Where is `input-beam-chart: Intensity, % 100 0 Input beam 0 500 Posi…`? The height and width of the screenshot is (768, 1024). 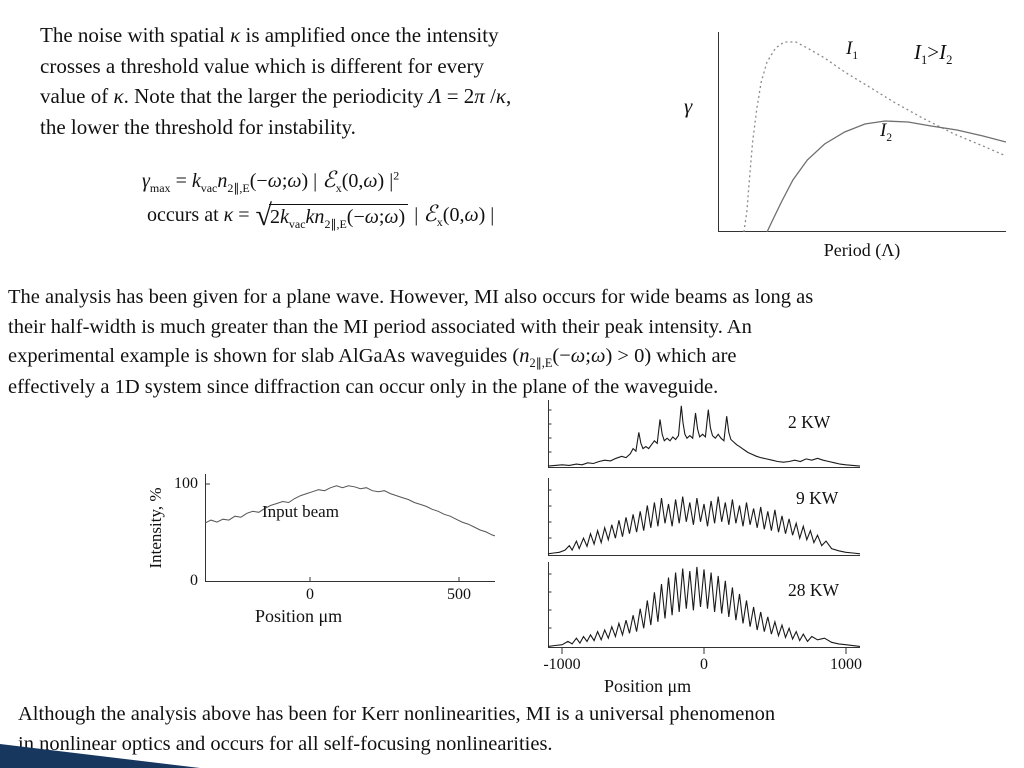 input-beam-chart: Intensity, % 100 0 Input beam 0 500 Posi… is located at coordinates (330, 547).